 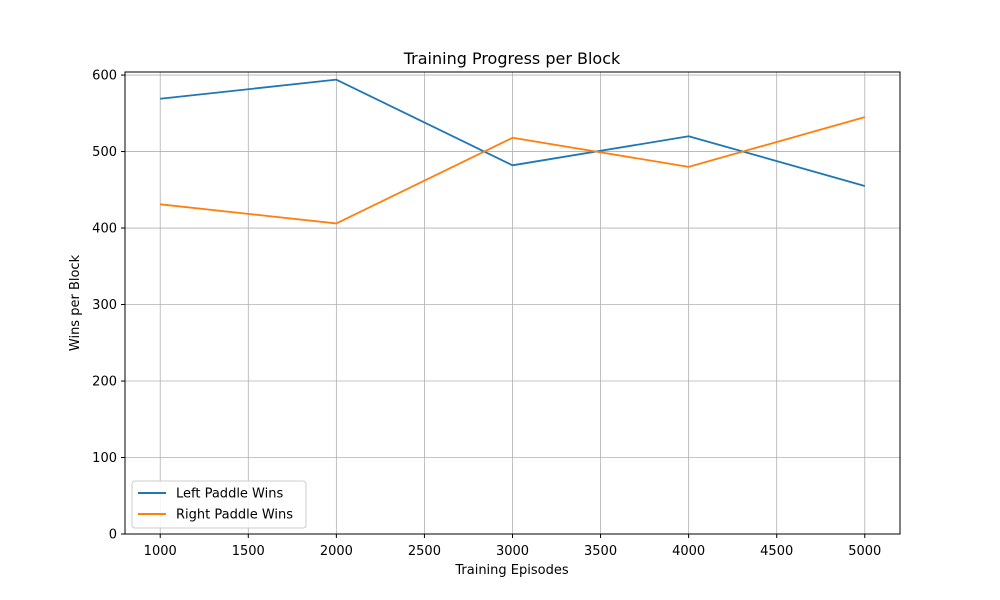 I want to click on y-tick-label: 200, so click(x=104, y=382).